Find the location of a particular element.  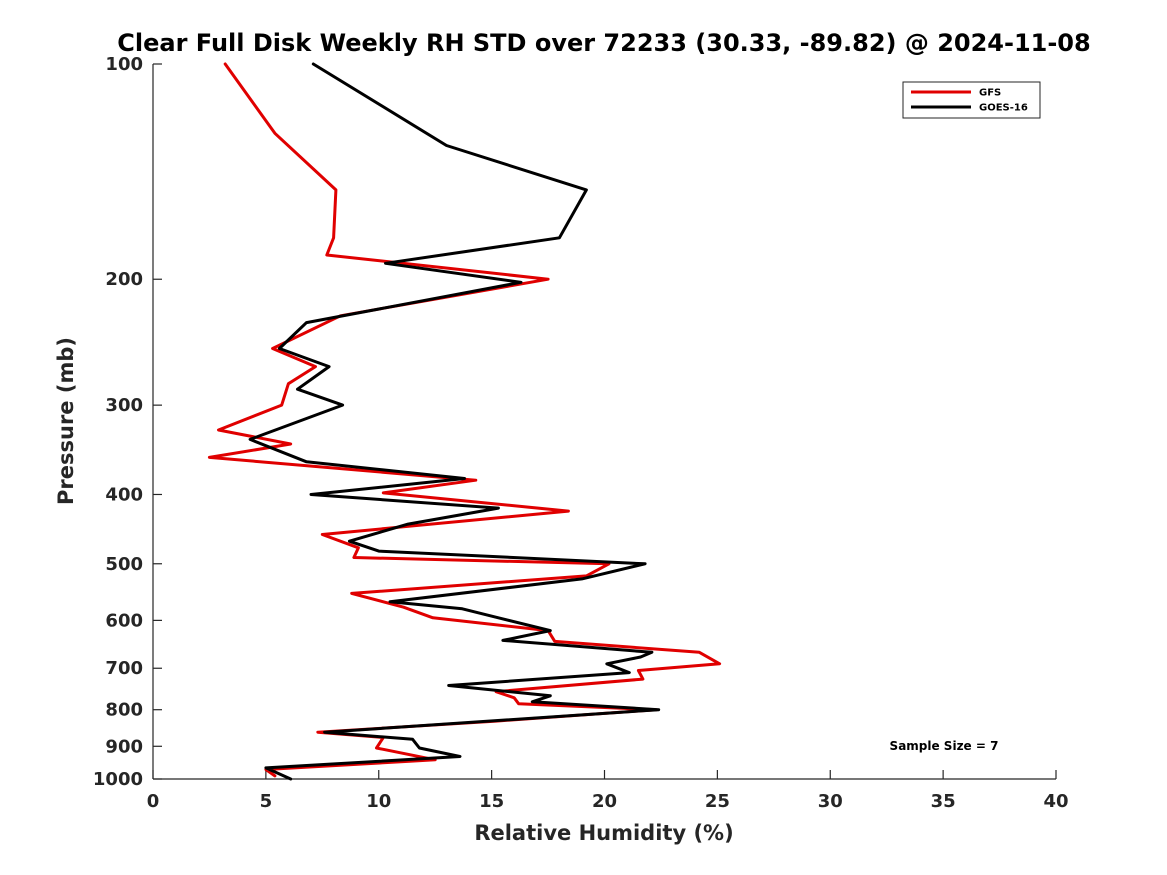

y-tick-label: 400 is located at coordinates (124, 494).